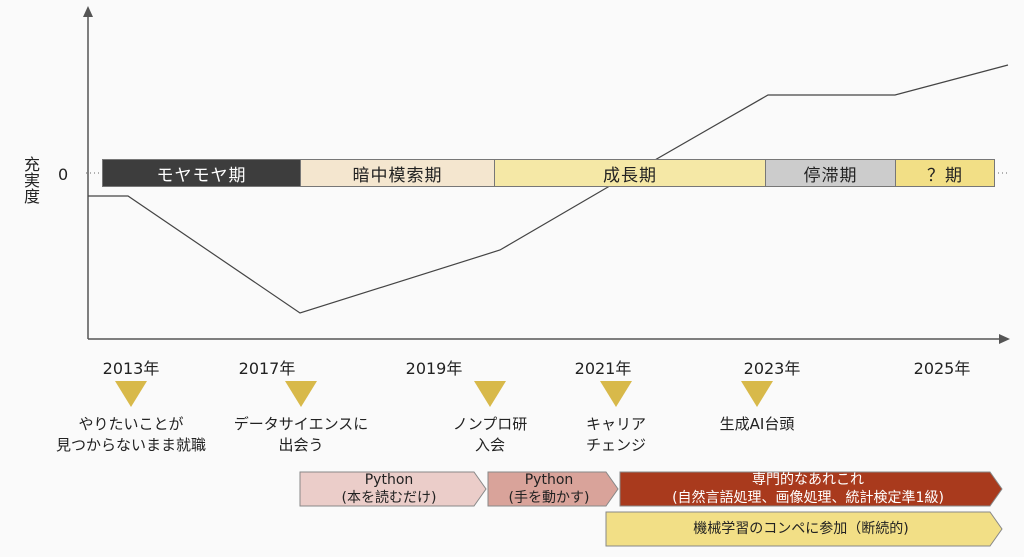 The width and height of the screenshot is (1024, 557). What do you see at coordinates (490, 435) in the screenshot?
I see `event-label-nonpro: ノンプロ研 入会` at bounding box center [490, 435].